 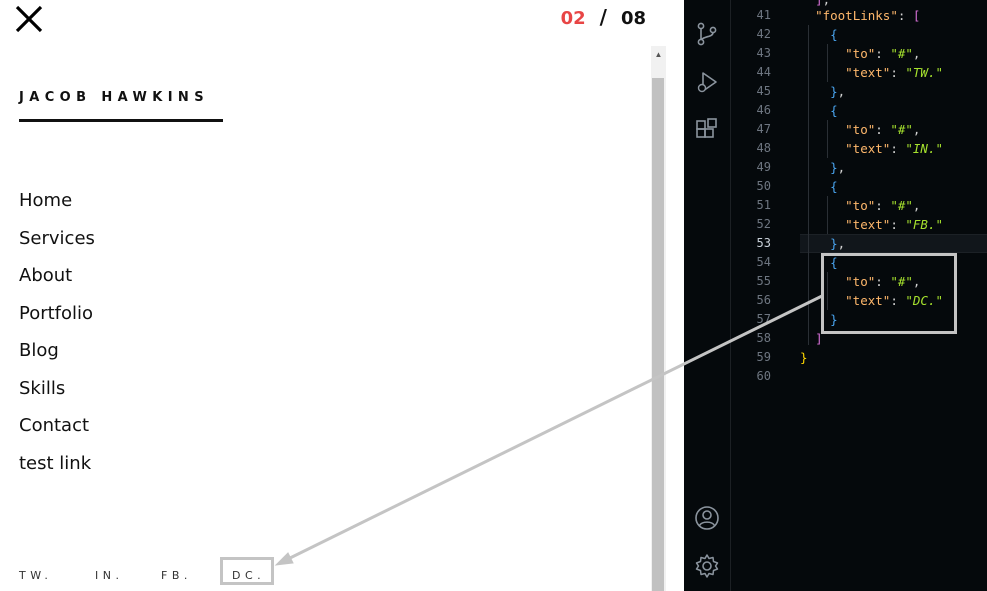 I want to click on code-line-40: ],, so click(x=815, y=4).